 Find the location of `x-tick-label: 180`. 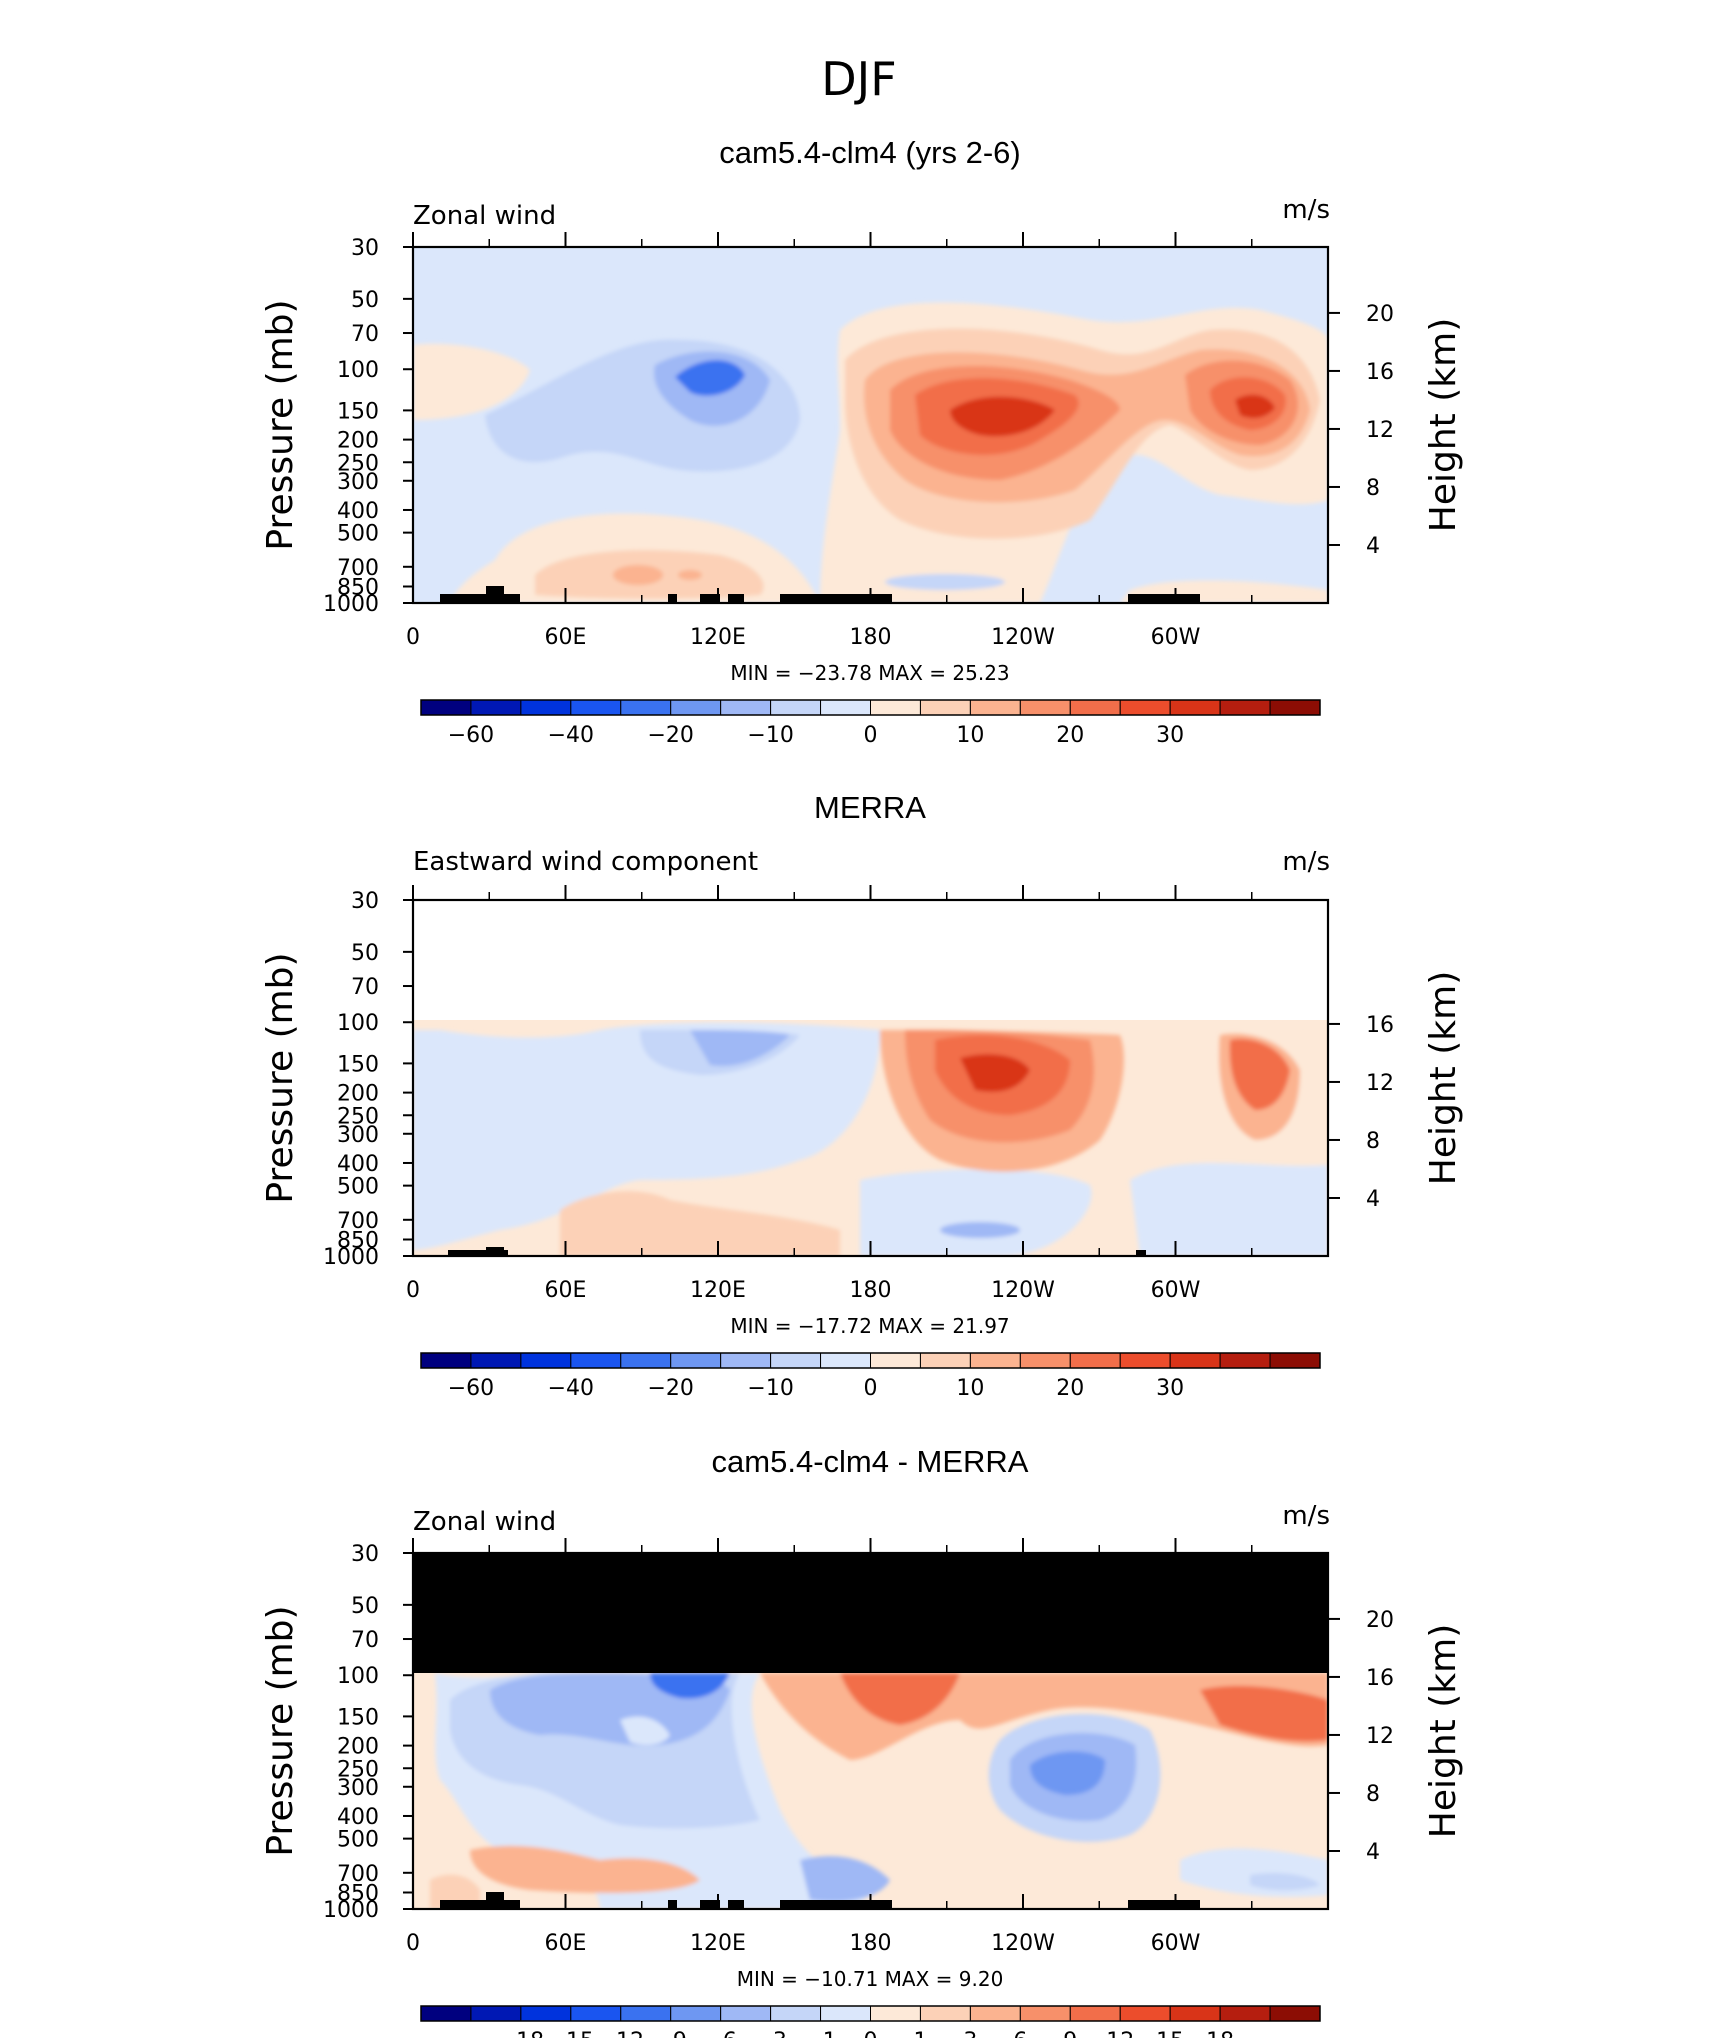

x-tick-label: 180 is located at coordinates (871, 637).